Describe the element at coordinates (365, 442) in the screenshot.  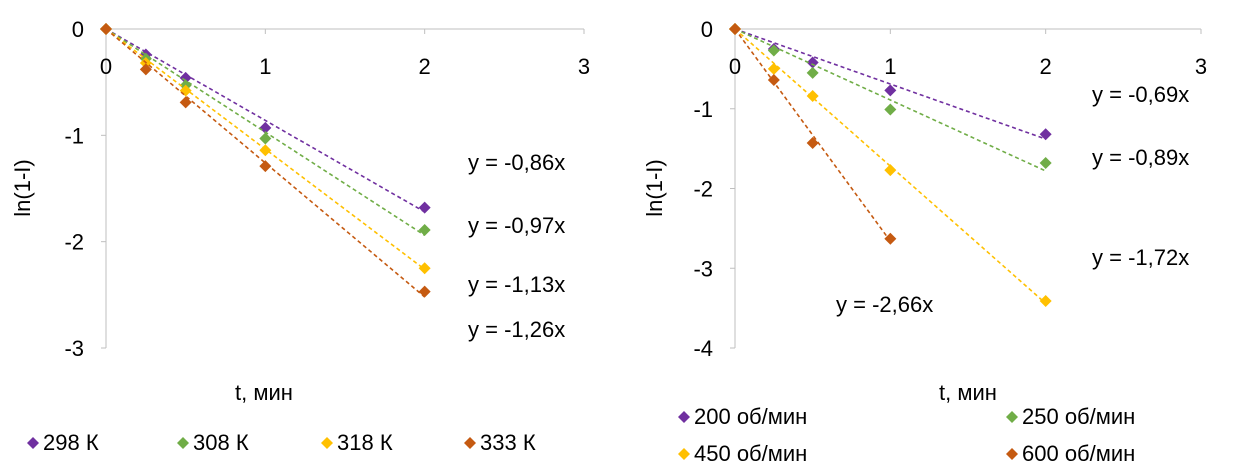
I see `legend-label: 318 К` at that location.